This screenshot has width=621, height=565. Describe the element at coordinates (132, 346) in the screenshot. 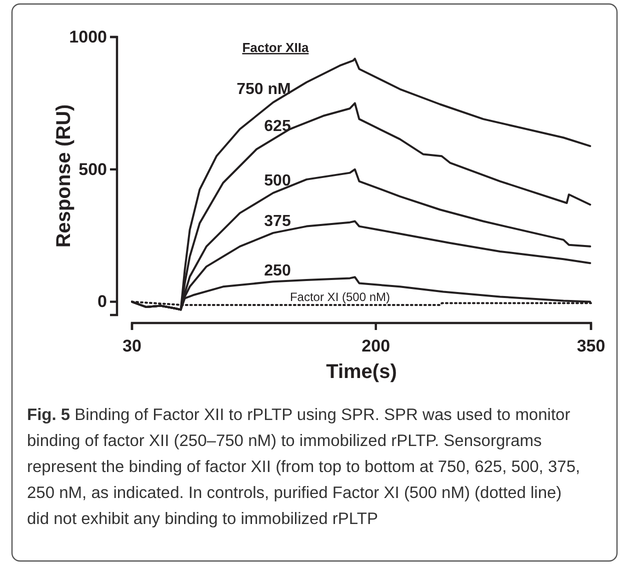

I see `x-tick-label: 30` at that location.